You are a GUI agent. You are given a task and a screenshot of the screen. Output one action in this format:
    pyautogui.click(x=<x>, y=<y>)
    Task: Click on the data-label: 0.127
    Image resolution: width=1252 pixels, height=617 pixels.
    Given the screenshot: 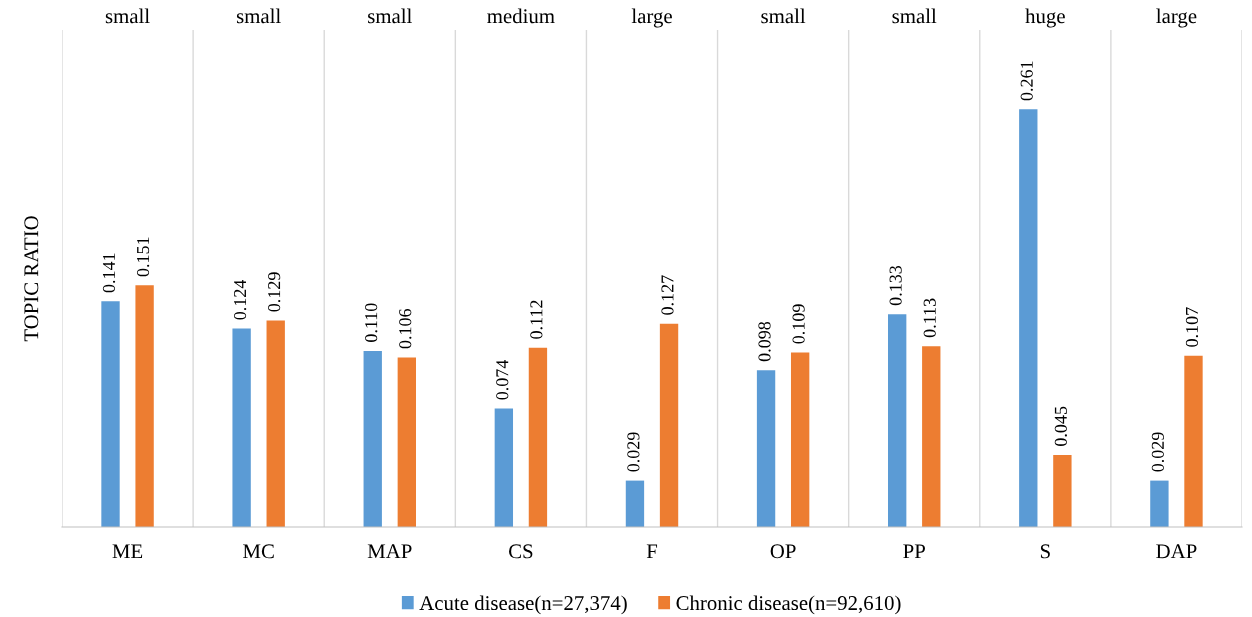 What is the action you would take?
    pyautogui.click(x=667, y=295)
    